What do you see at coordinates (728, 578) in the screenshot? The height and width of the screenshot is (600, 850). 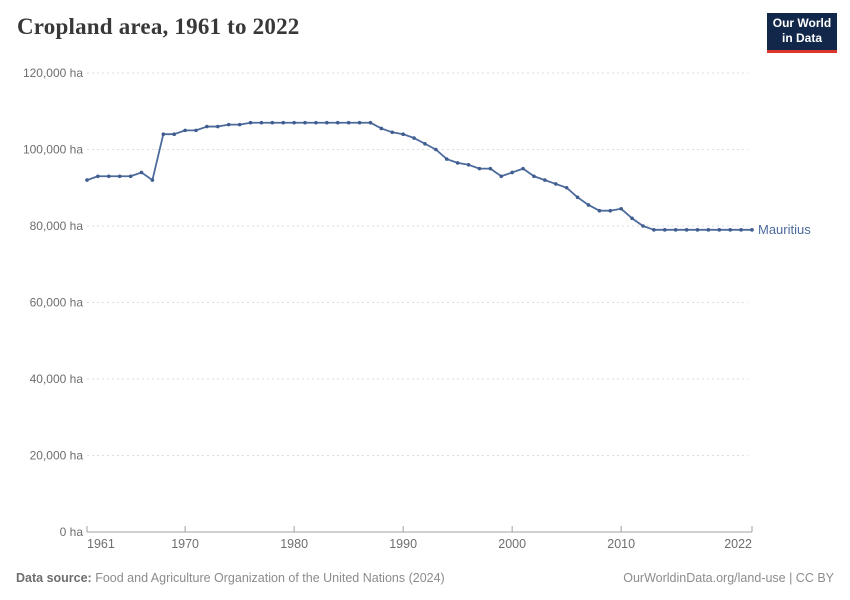 I see `credit-link: OurWorldinData.org/land-use | CC BY` at bounding box center [728, 578].